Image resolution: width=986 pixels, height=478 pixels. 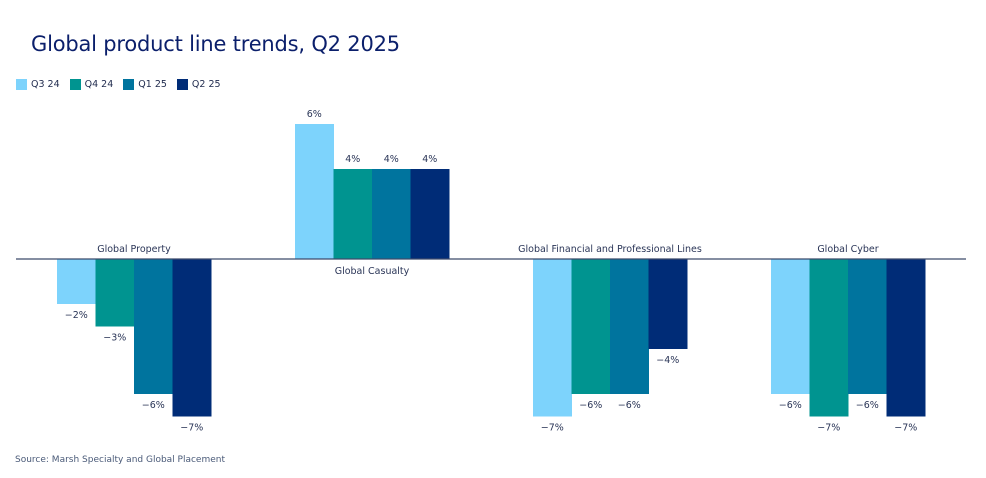 I want to click on legend-label: Q4 24, so click(x=99, y=84).